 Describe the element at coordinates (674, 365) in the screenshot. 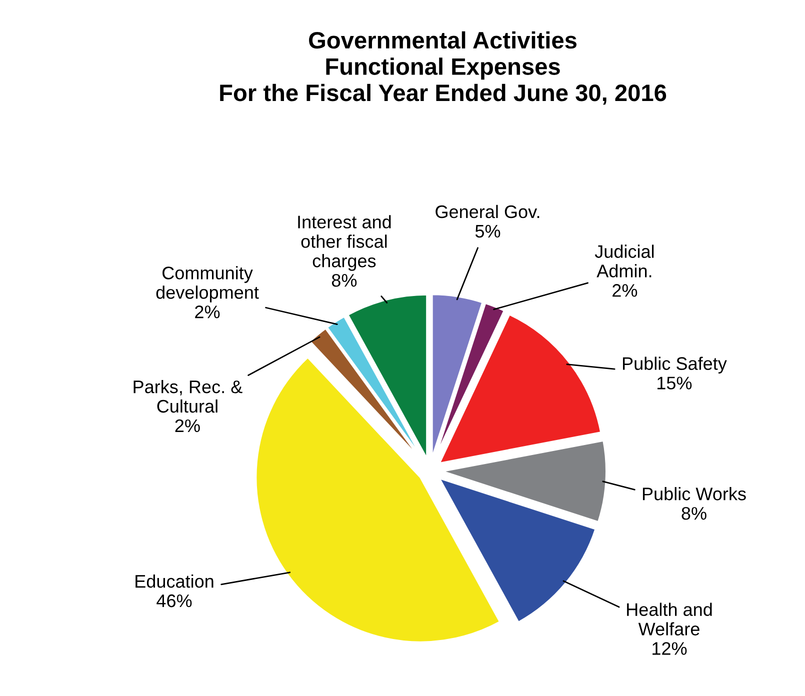

I see `slice-label: Public Safety` at that location.